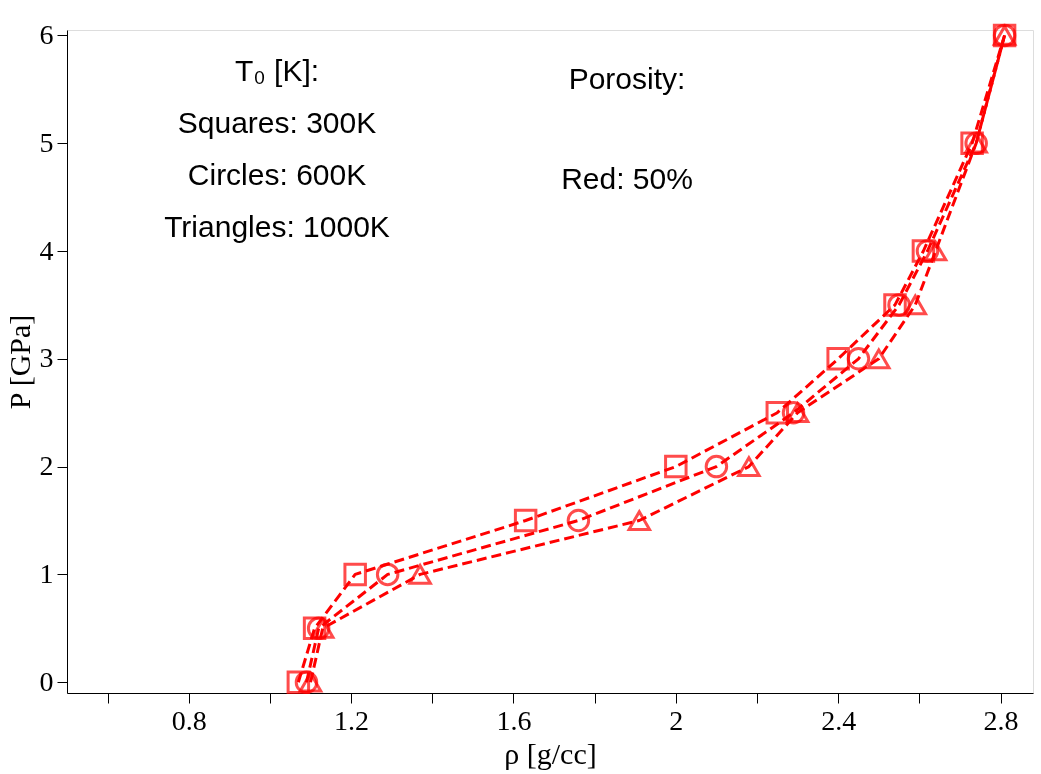 The width and height of the screenshot is (1041, 774). Describe the element at coordinates (46, 681) in the screenshot. I see `y-tick-label: 0` at that location.